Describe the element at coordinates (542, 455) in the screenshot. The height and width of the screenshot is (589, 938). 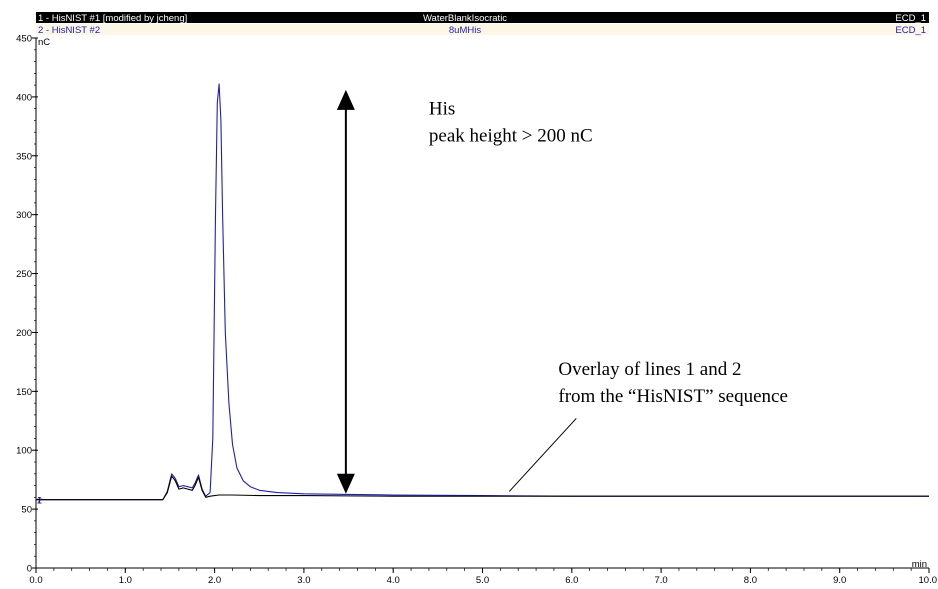
I see `overlay-leader-line` at that location.